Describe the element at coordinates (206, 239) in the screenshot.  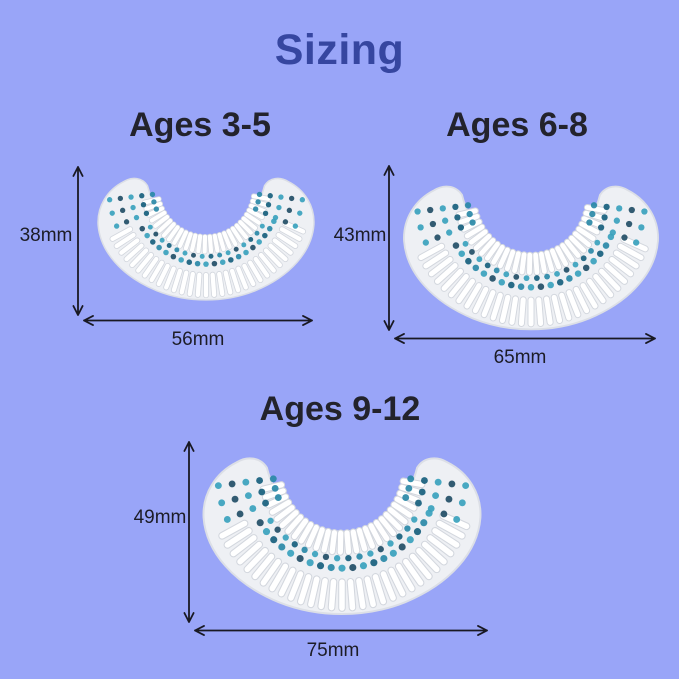
I see `toothbrush-mouthpiece-illustration-small` at that location.